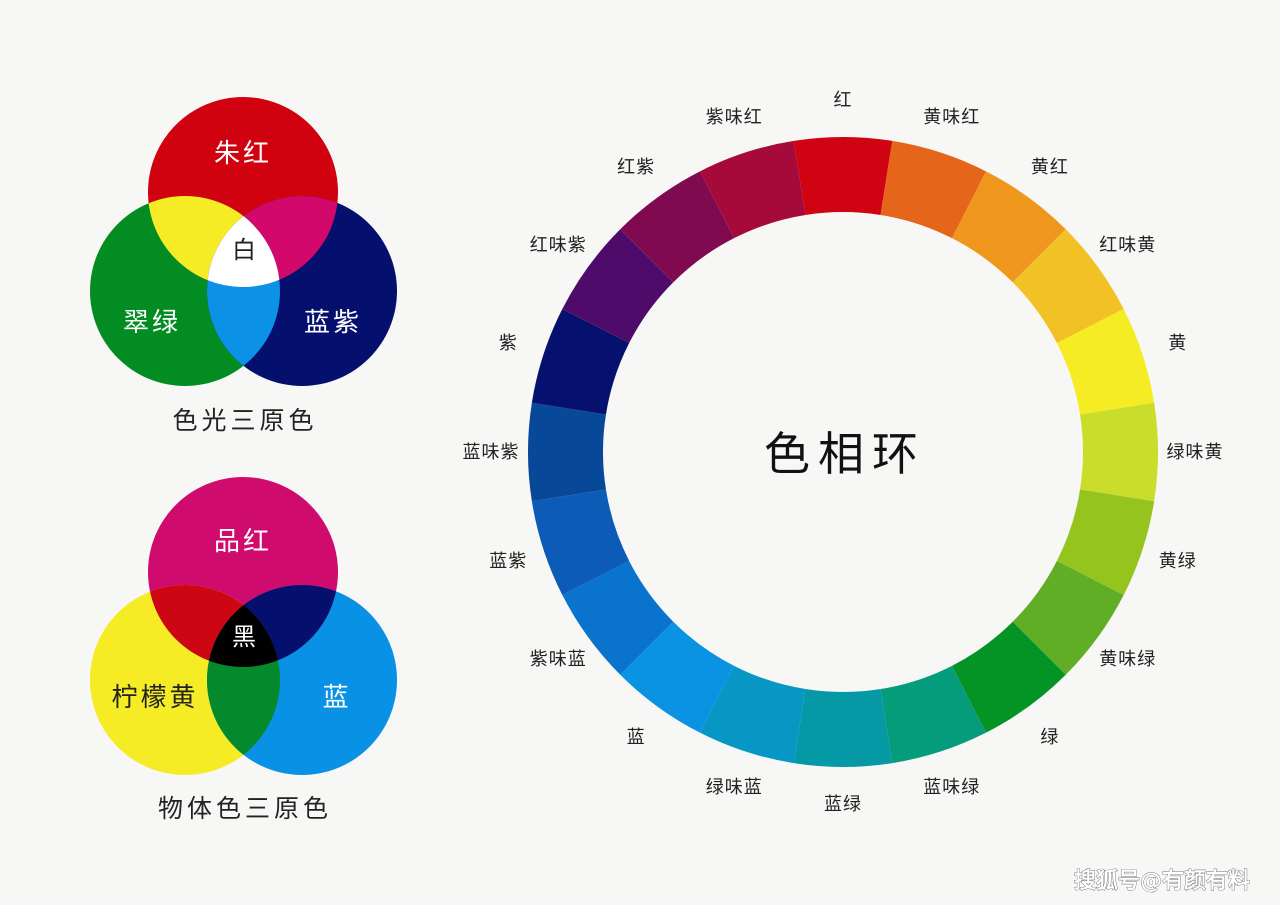 The width and height of the screenshot is (1280, 905). I want to click on hue-label: 蓝绿, so click(843, 804).